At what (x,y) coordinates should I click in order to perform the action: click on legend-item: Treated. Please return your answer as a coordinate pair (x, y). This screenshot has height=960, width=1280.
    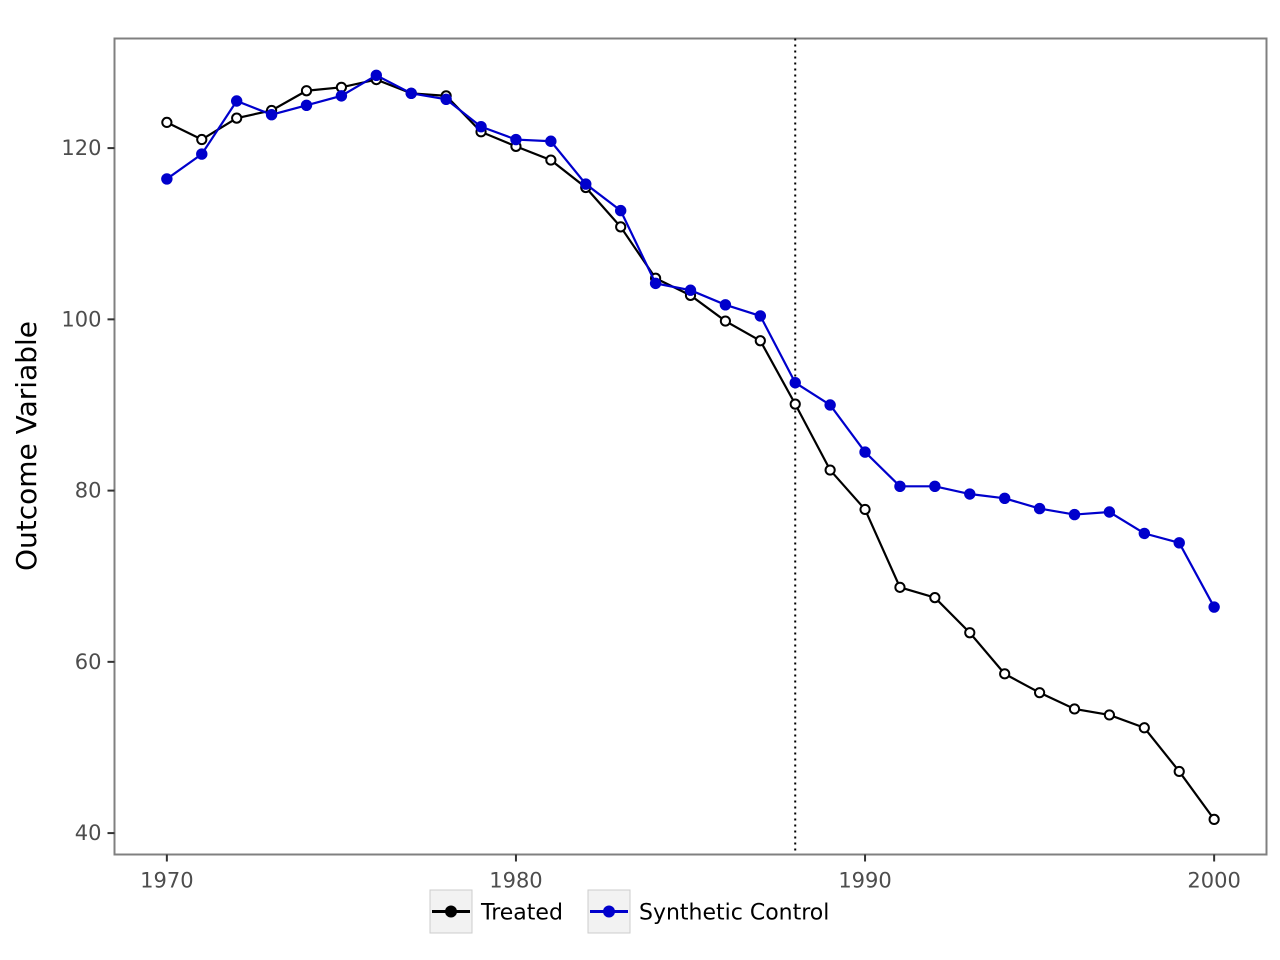
    Looking at the image, I should click on (496, 911).